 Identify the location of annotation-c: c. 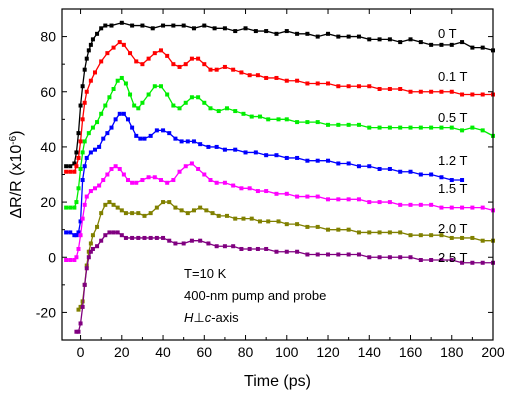
(208, 317).